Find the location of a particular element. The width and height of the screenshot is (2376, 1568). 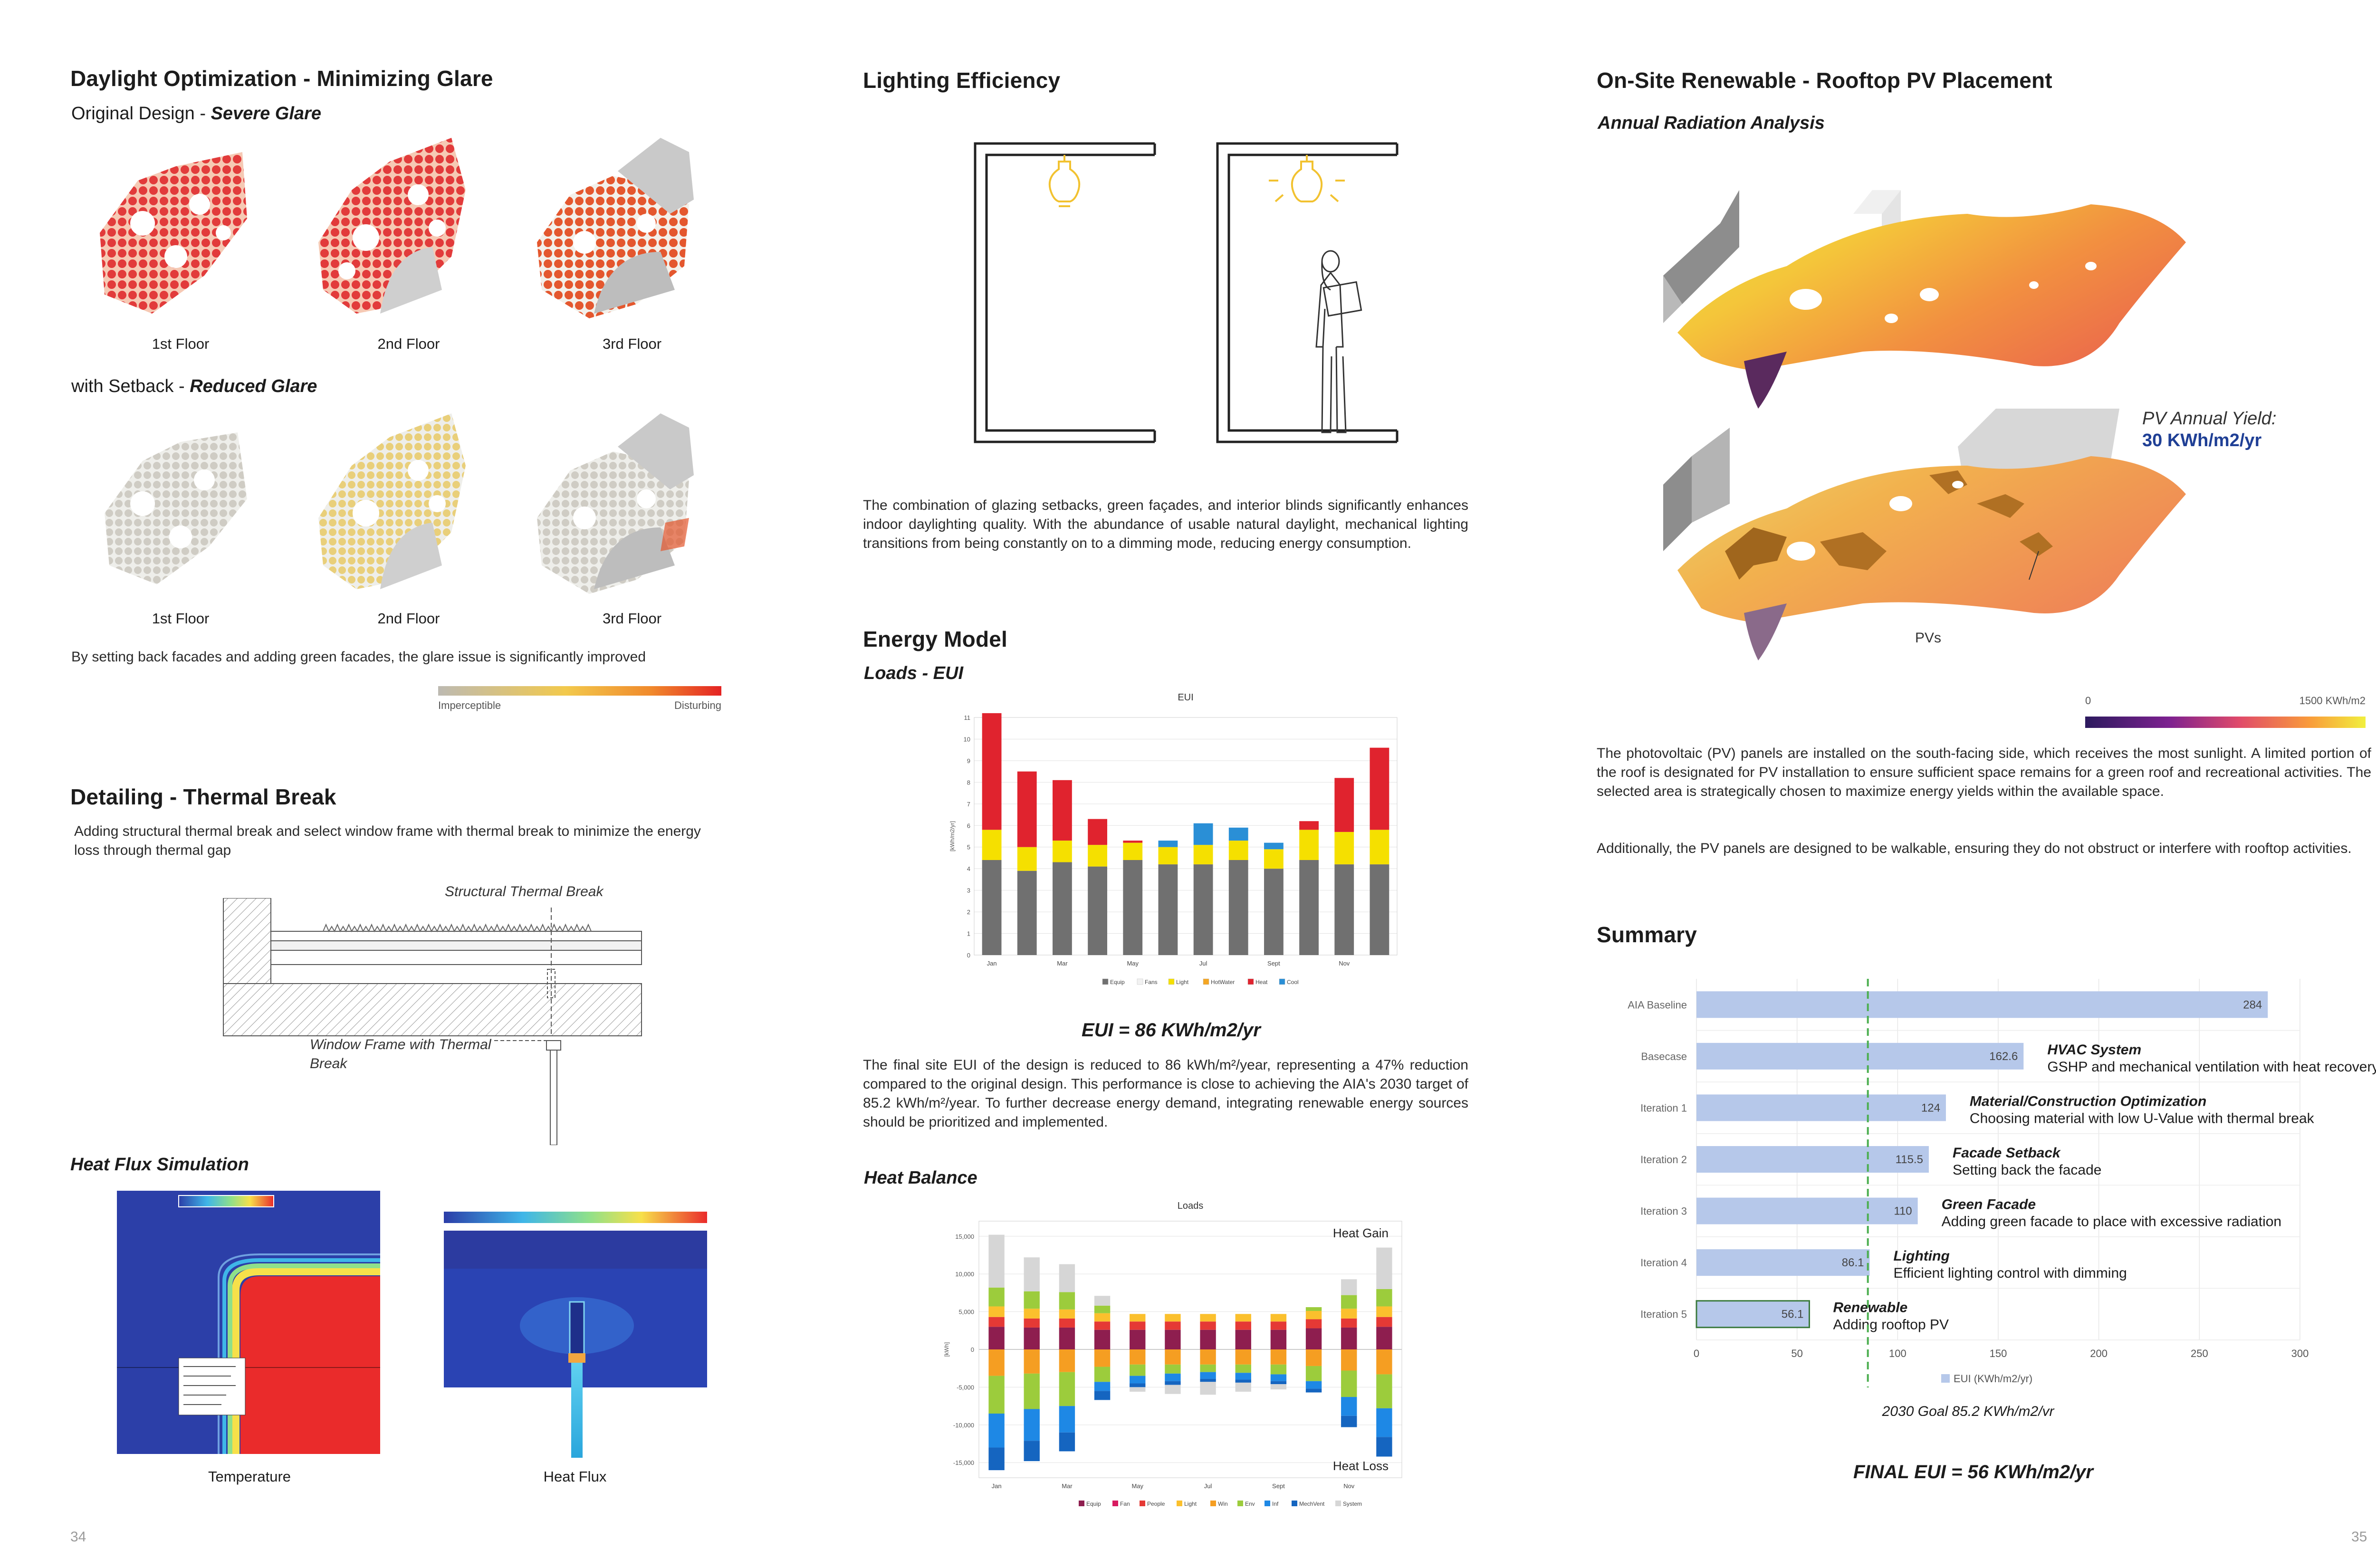

room-dimmed-light is located at coordinates (1307, 293).